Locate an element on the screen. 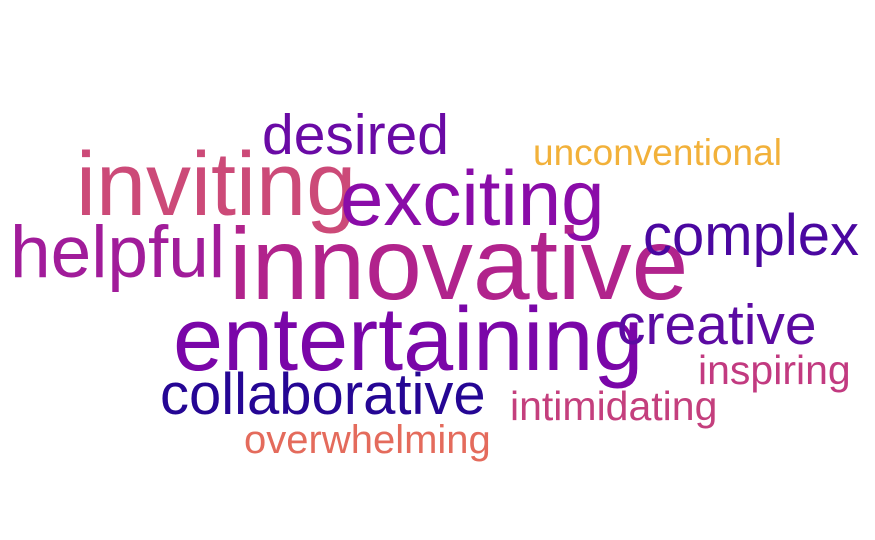  word-innovative: innovative is located at coordinates (459, 264).